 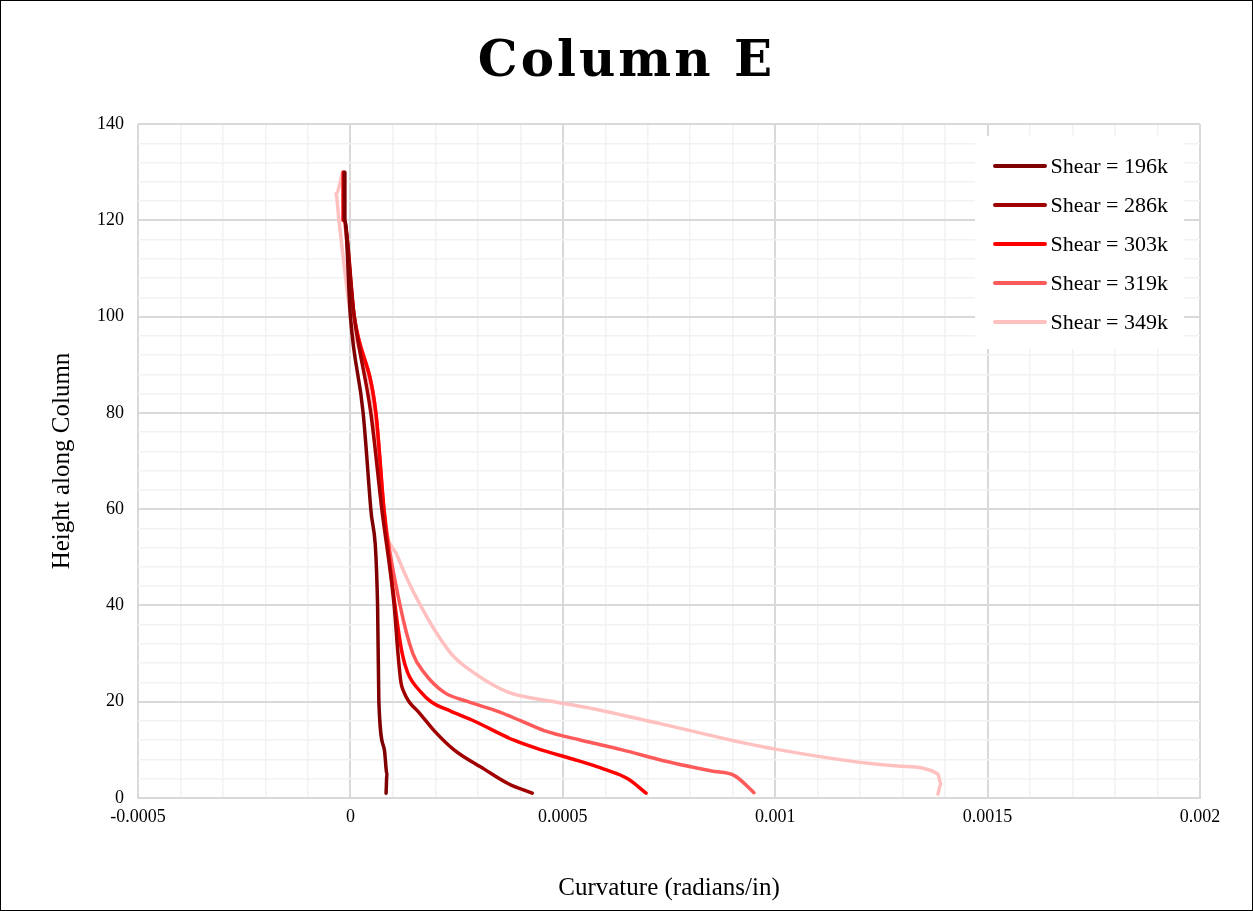 I want to click on x-tick-label: 0.0005, so click(x=563, y=815).